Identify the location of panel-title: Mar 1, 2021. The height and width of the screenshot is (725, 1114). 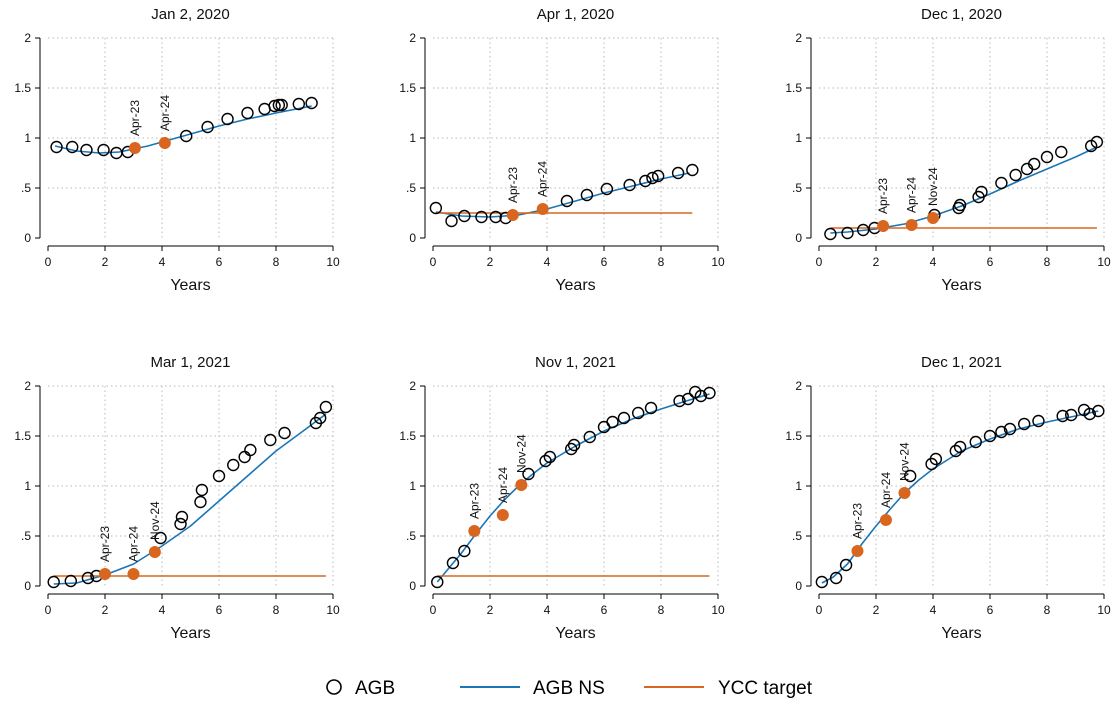
(190, 362).